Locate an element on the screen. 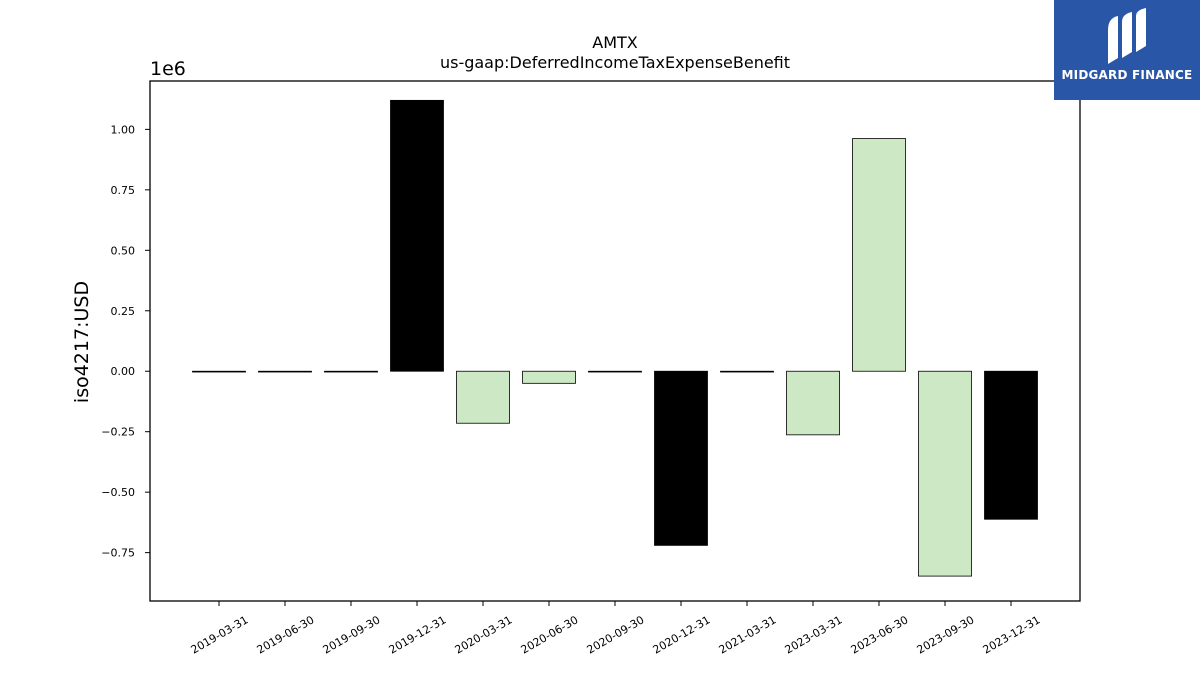  x-tick-label: 2019-06-30 is located at coordinates (286, 634).